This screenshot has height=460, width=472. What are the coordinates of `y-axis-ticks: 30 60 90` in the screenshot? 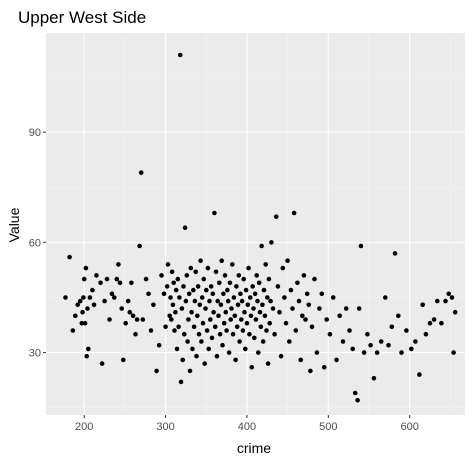 It's located at (37, 243).